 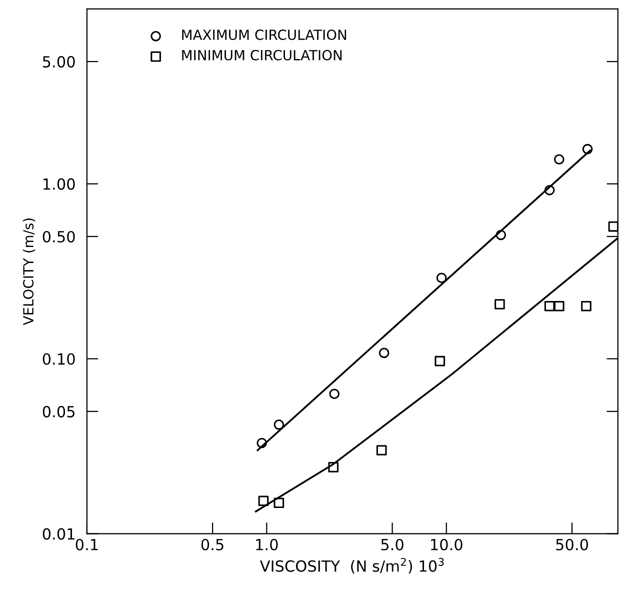 I want to click on x-tick-label: 0.5, so click(x=212, y=544).